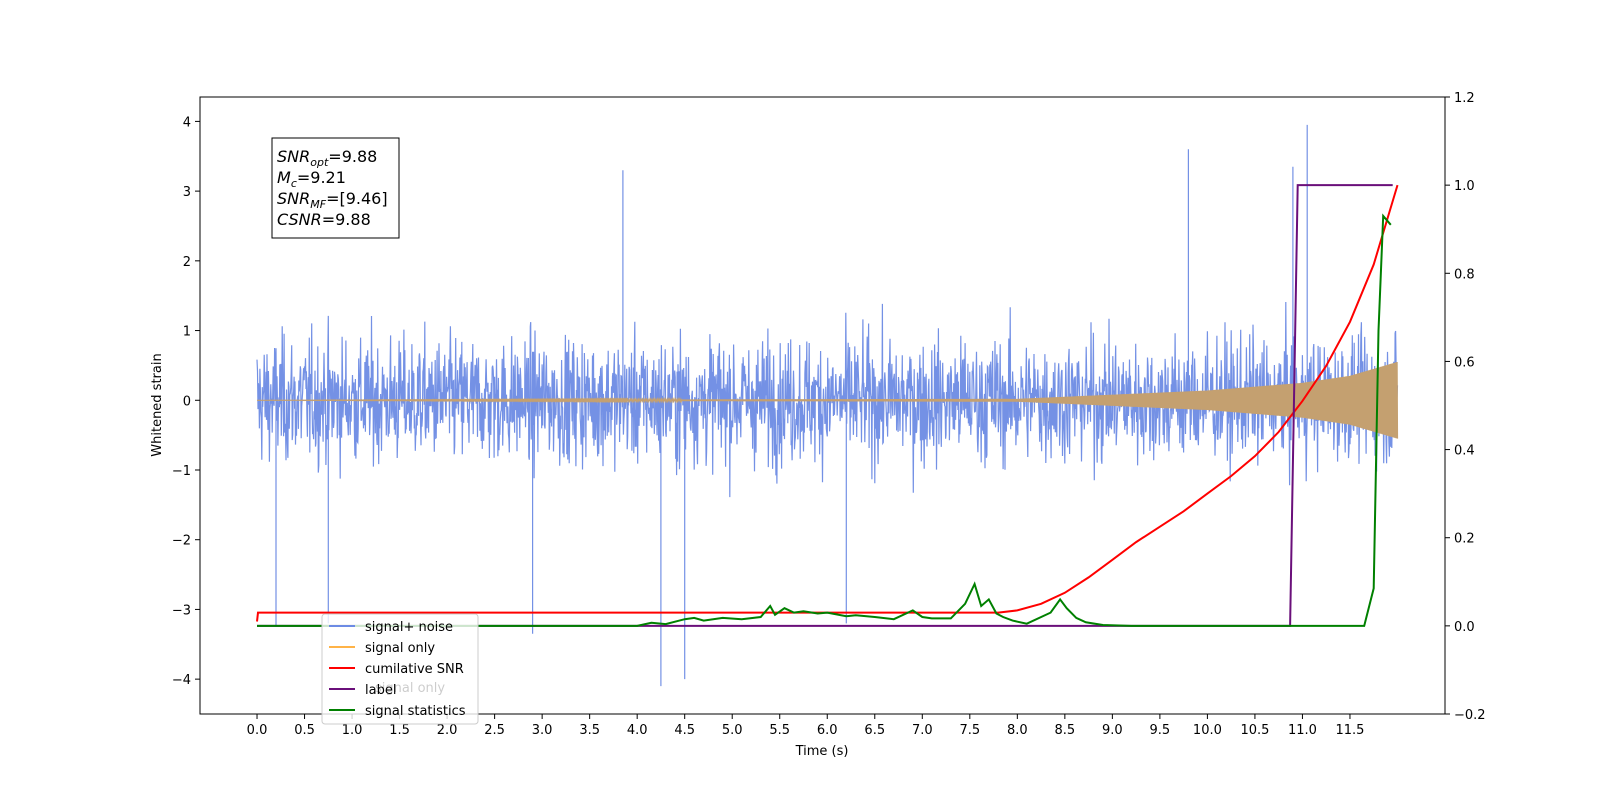 This screenshot has height=800, width=1600. I want to click on legend-label: signal only, so click(400, 648).